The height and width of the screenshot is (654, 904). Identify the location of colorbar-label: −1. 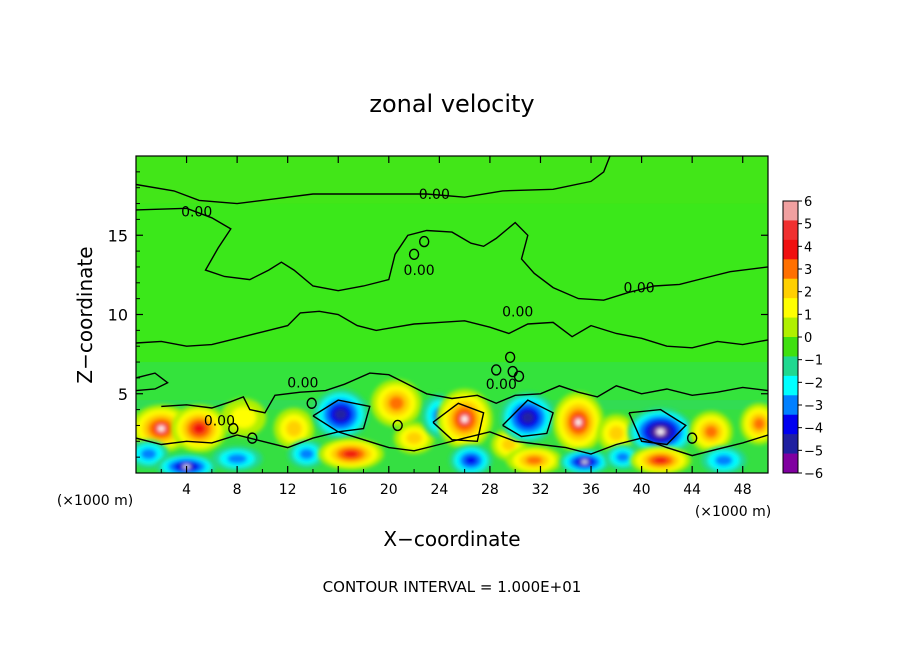
(813, 361).